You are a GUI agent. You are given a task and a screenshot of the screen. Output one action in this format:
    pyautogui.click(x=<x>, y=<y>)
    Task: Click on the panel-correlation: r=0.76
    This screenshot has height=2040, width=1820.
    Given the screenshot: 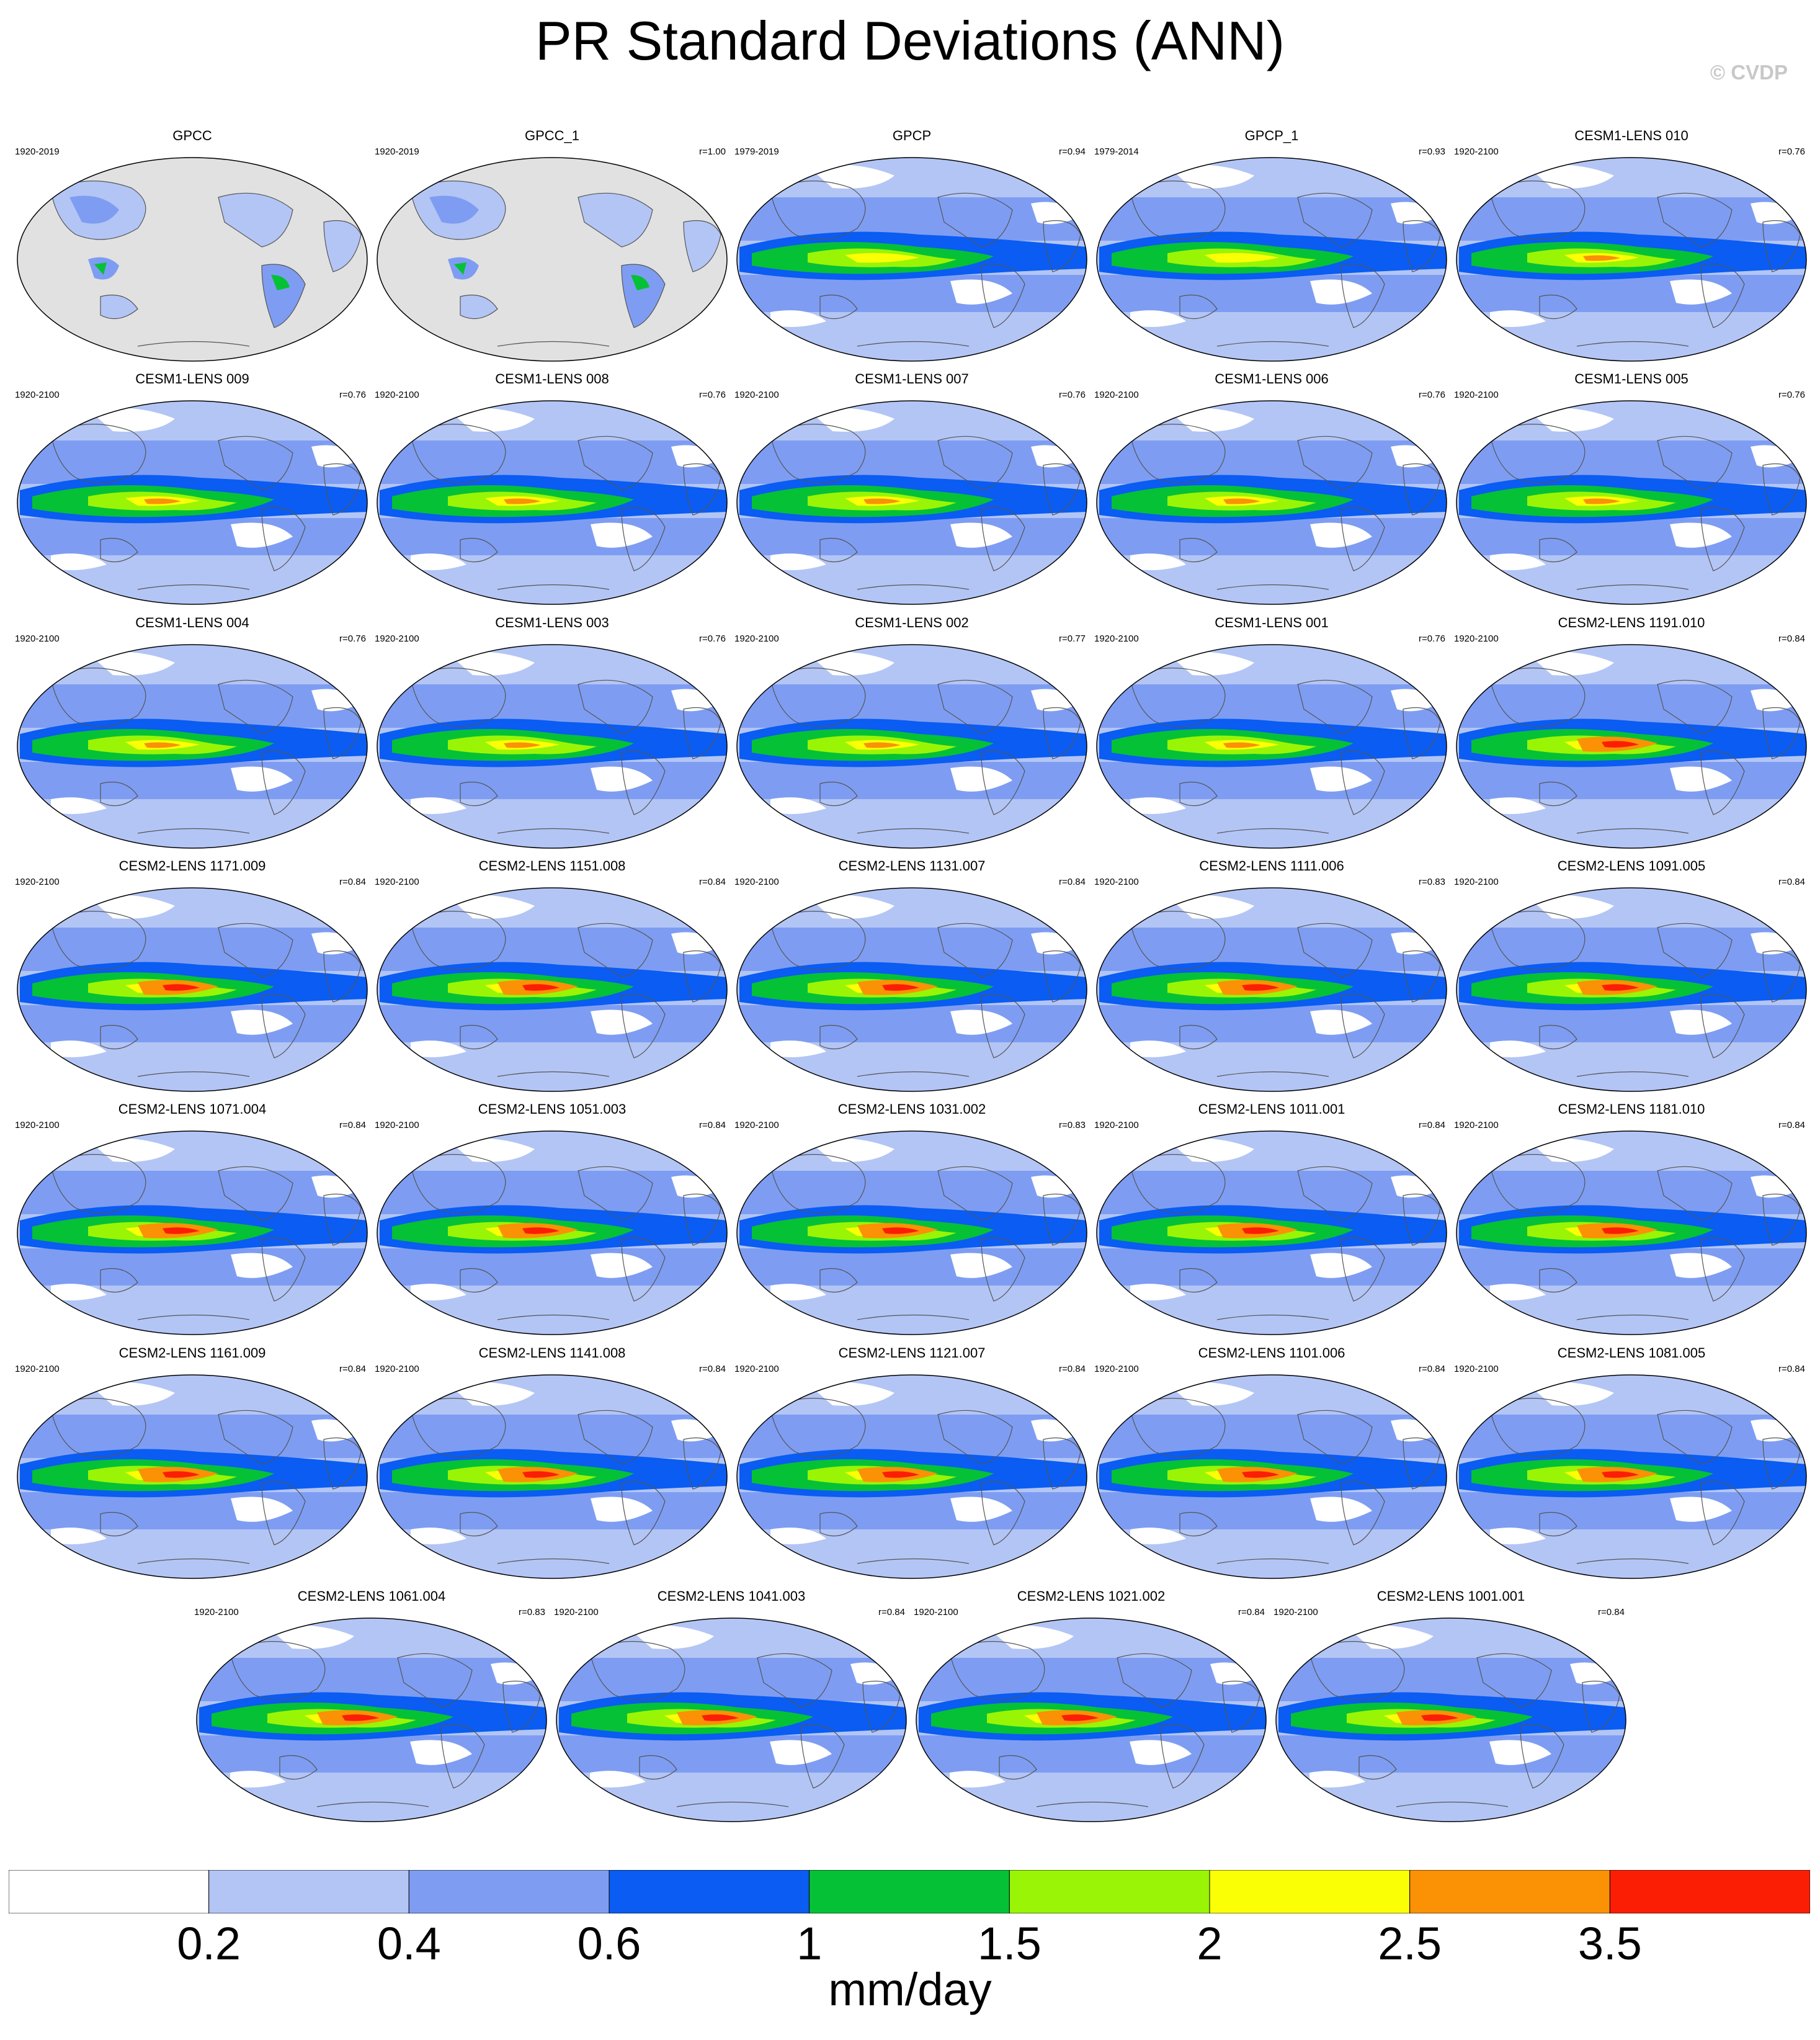 What is the action you would take?
    pyautogui.click(x=1791, y=151)
    